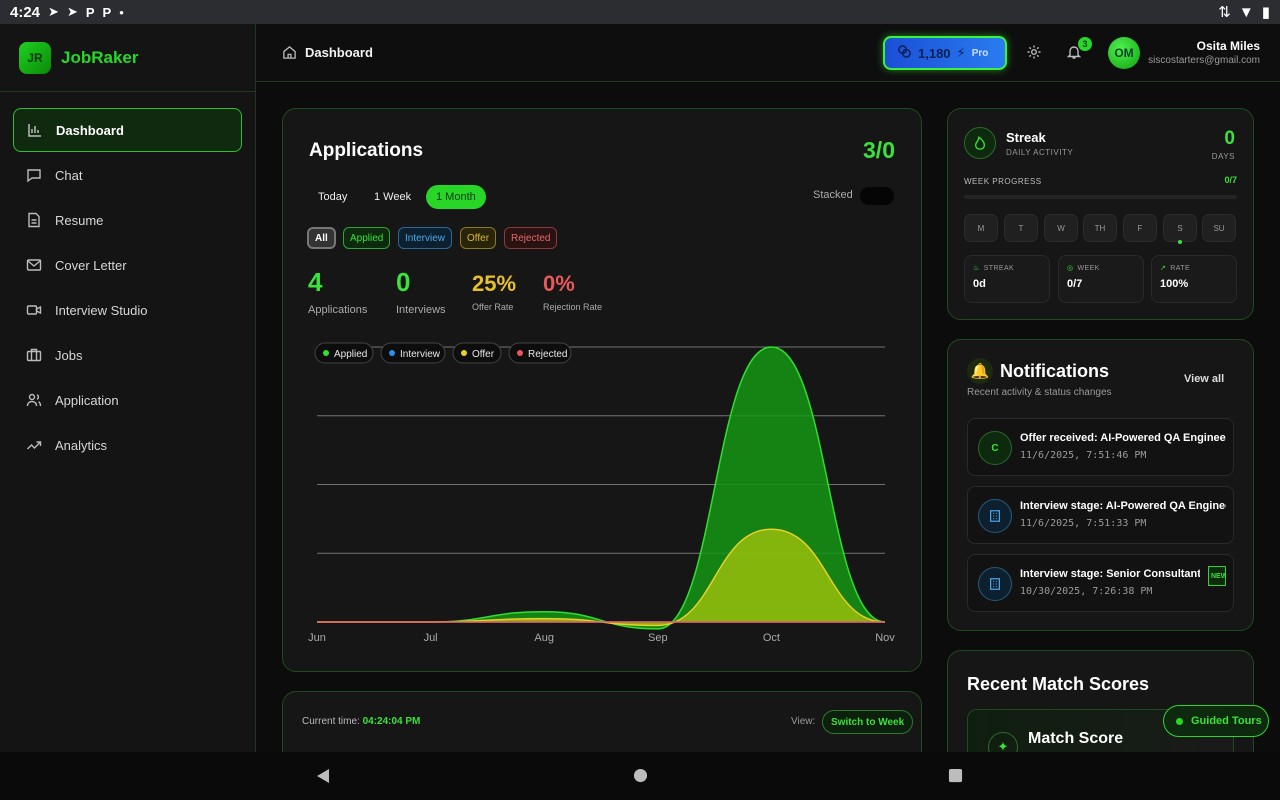  Describe the element at coordinates (333, 197) in the screenshot. I see `range-today-button: Today` at that location.